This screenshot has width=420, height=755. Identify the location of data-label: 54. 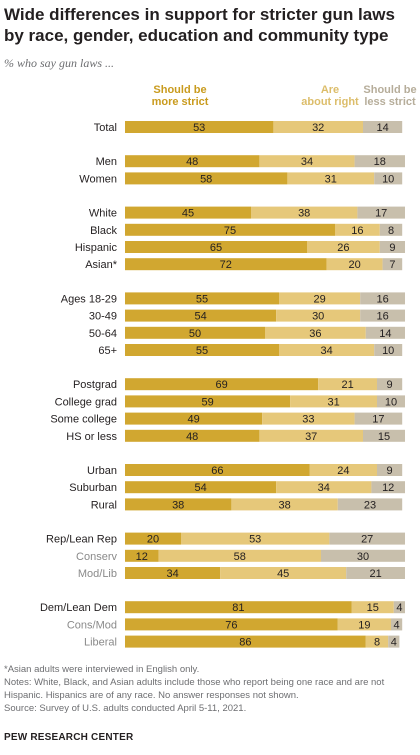
(200, 488).